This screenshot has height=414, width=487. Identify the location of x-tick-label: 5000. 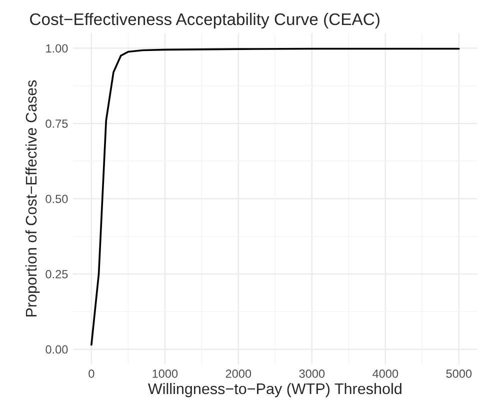
(459, 373).